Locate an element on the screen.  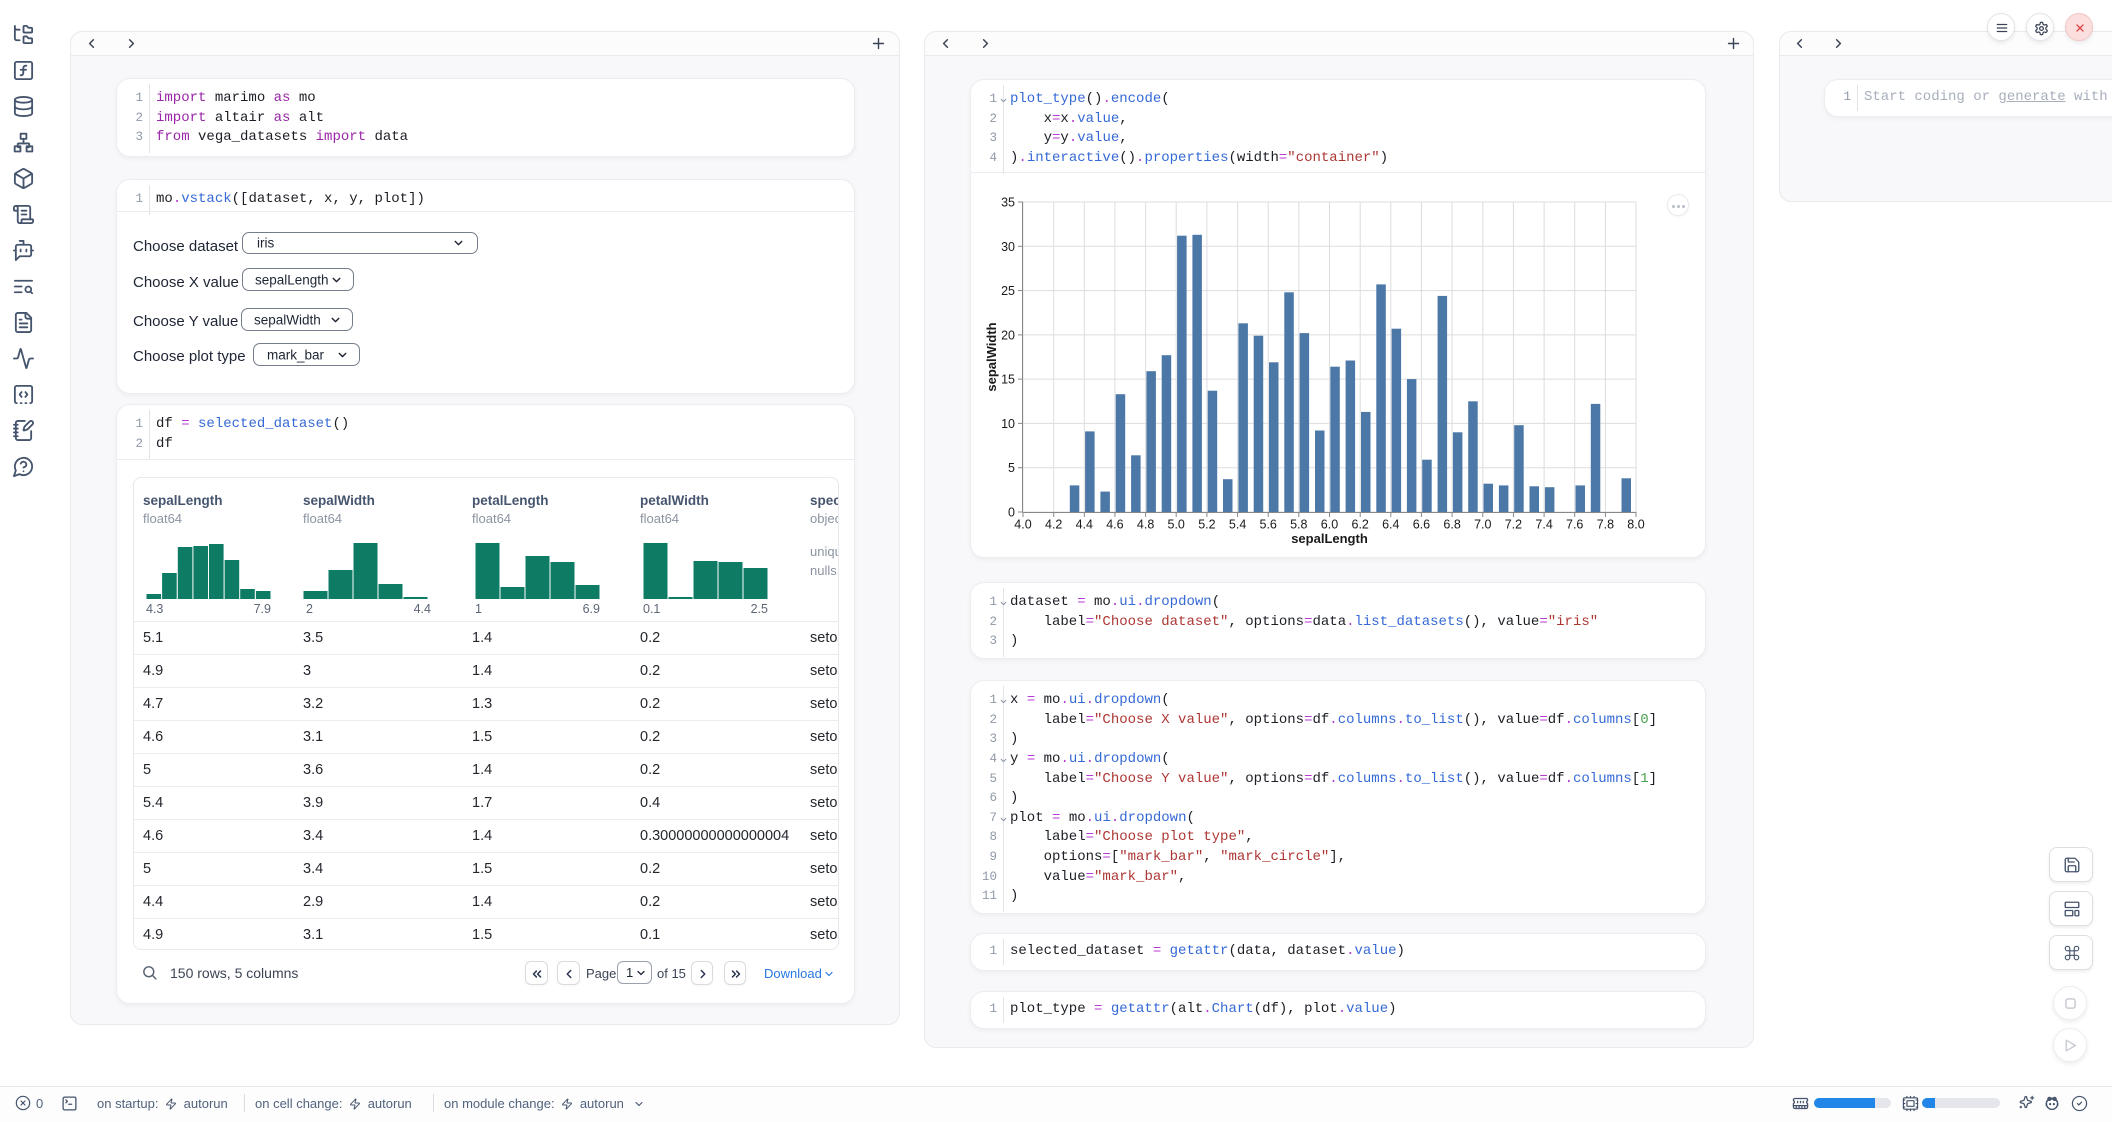
svg-text: 6.4 is located at coordinates (1390, 525).